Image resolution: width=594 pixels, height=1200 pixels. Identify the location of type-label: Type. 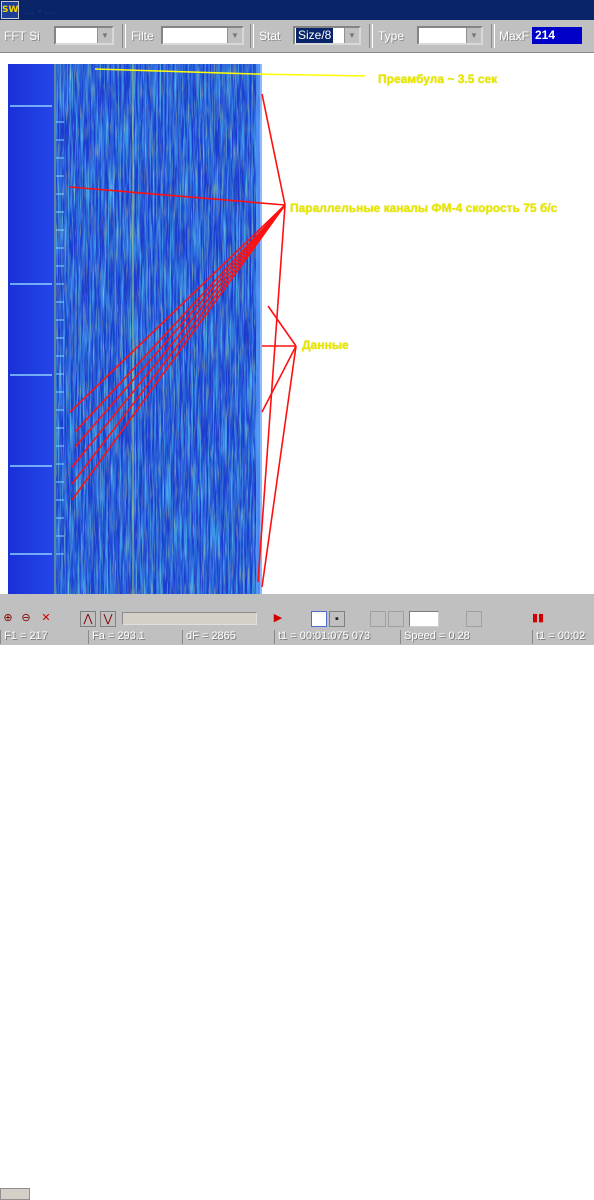
(391, 36).